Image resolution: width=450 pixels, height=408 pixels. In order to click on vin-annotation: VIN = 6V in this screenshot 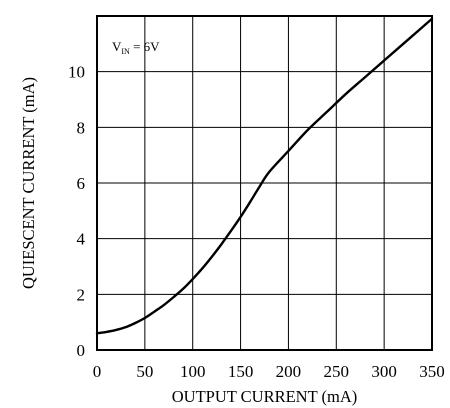, I will do `click(136, 47)`.